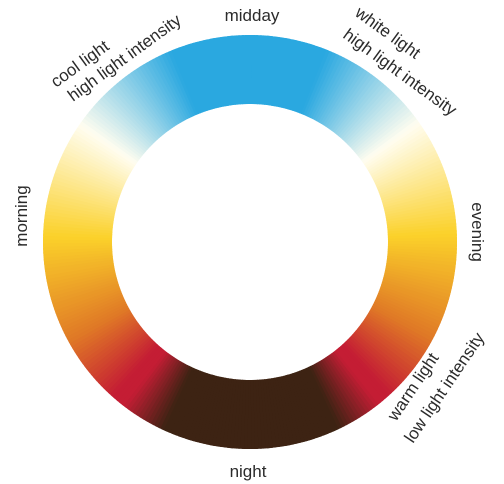  Describe the element at coordinates (252, 15) in the screenshot. I see `label-midday: midday` at that location.